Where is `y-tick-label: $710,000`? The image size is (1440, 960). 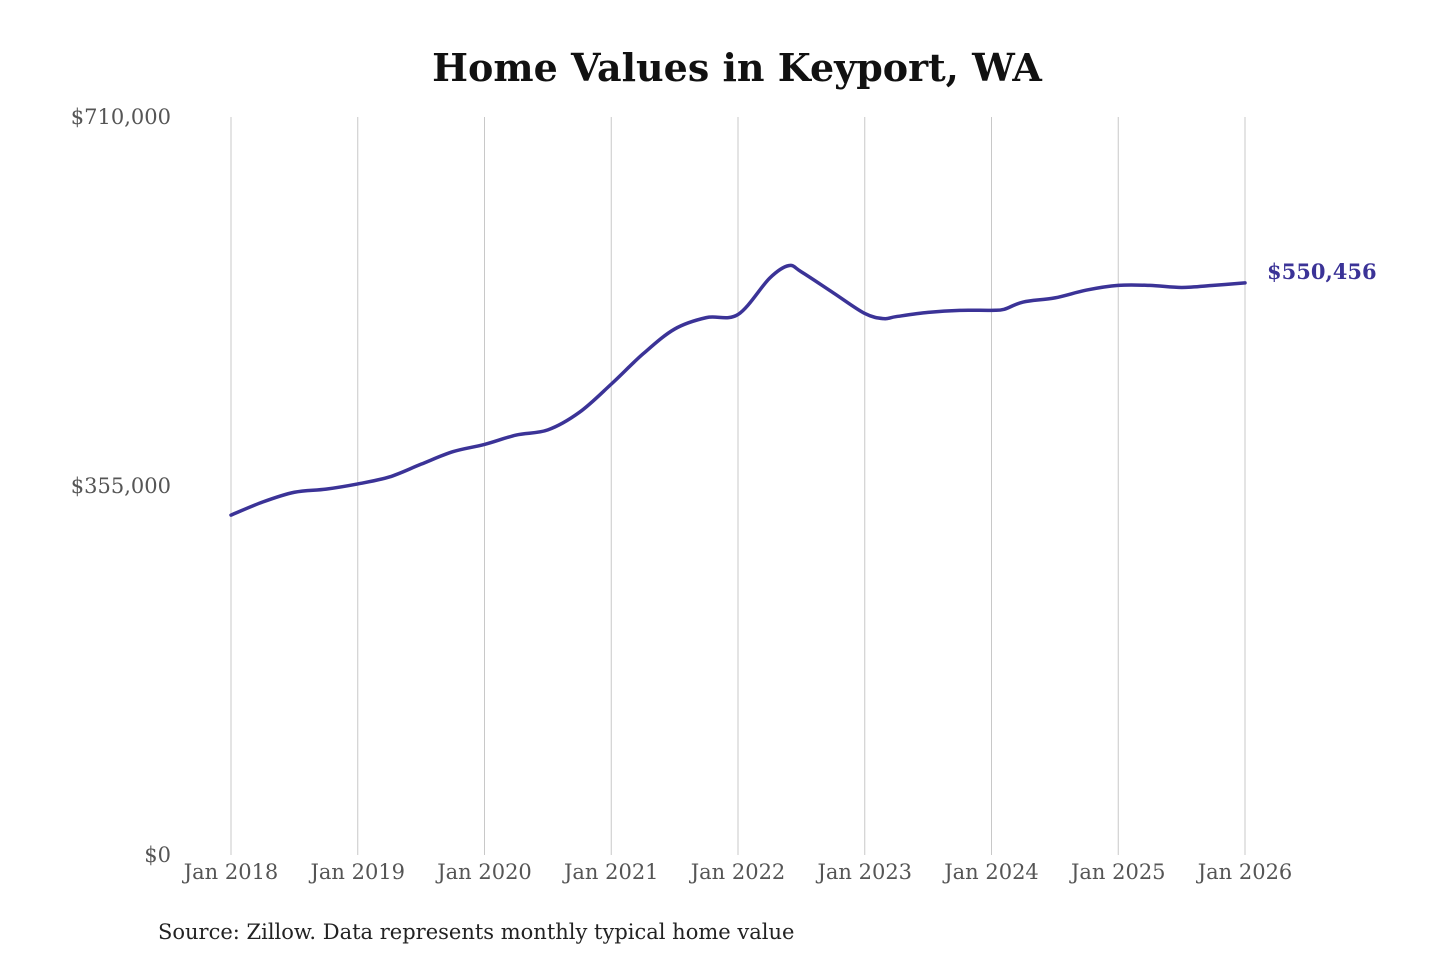 y-tick-label: $710,000 is located at coordinates (121, 117).